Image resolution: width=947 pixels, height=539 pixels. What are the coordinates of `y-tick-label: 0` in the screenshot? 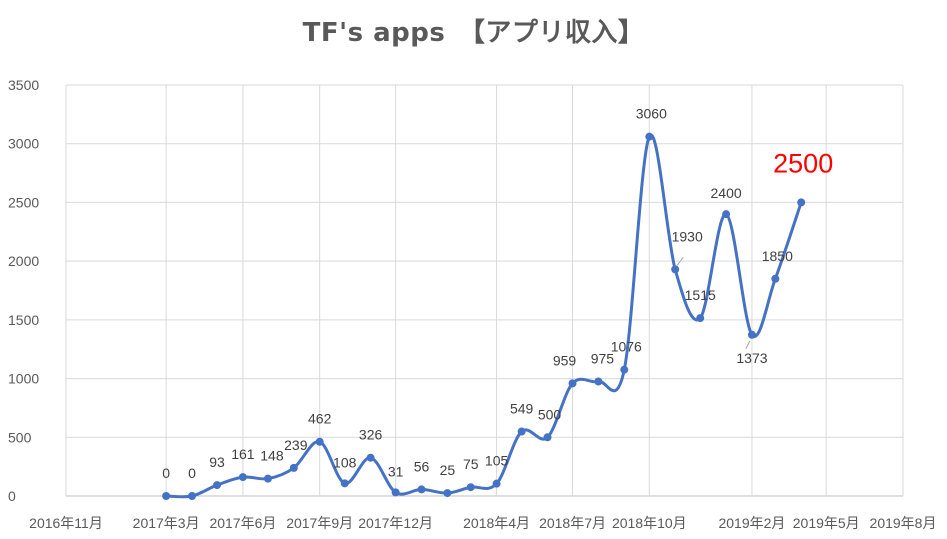 It's located at (12, 496).